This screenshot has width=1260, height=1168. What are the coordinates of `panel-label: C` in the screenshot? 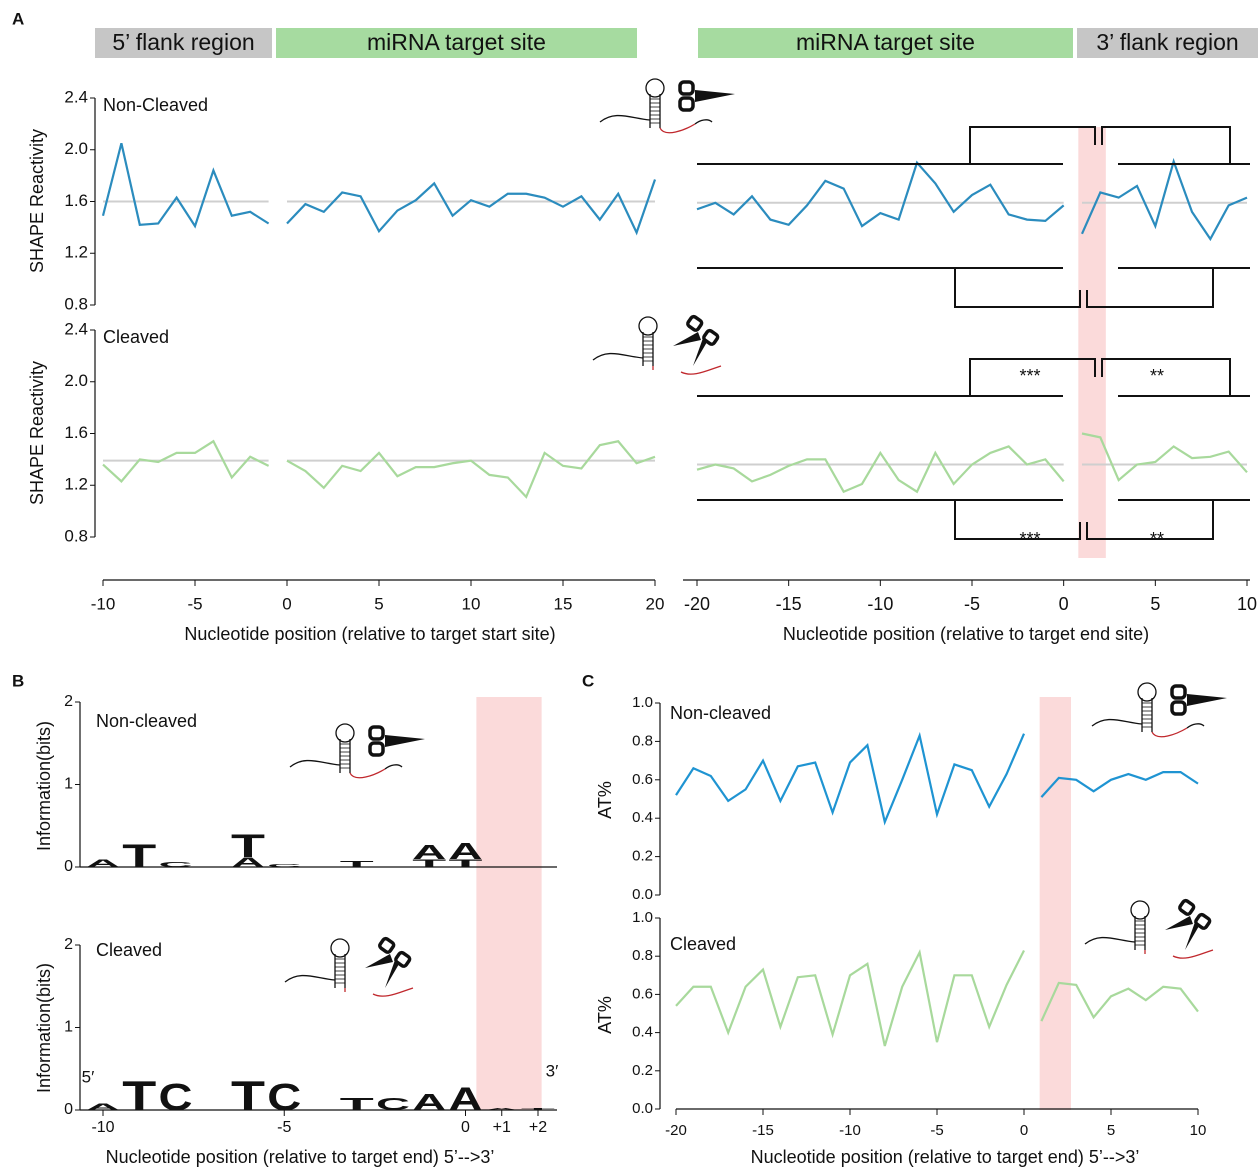 It's located at (588, 680).